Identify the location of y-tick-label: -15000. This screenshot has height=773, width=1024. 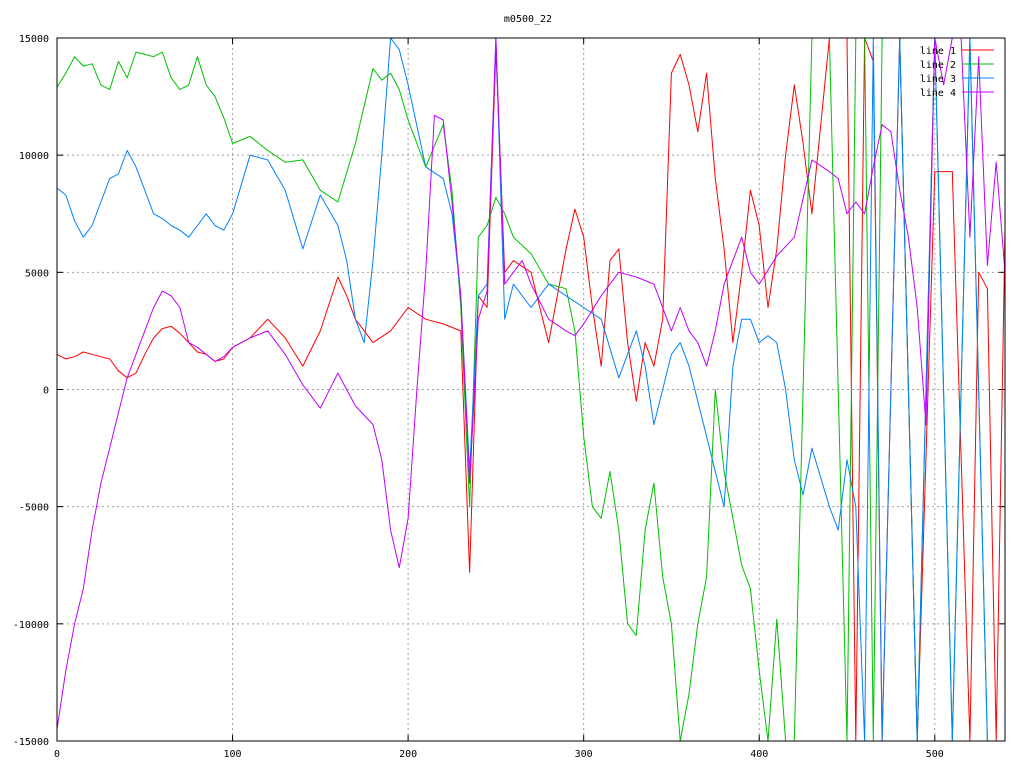
(31, 742).